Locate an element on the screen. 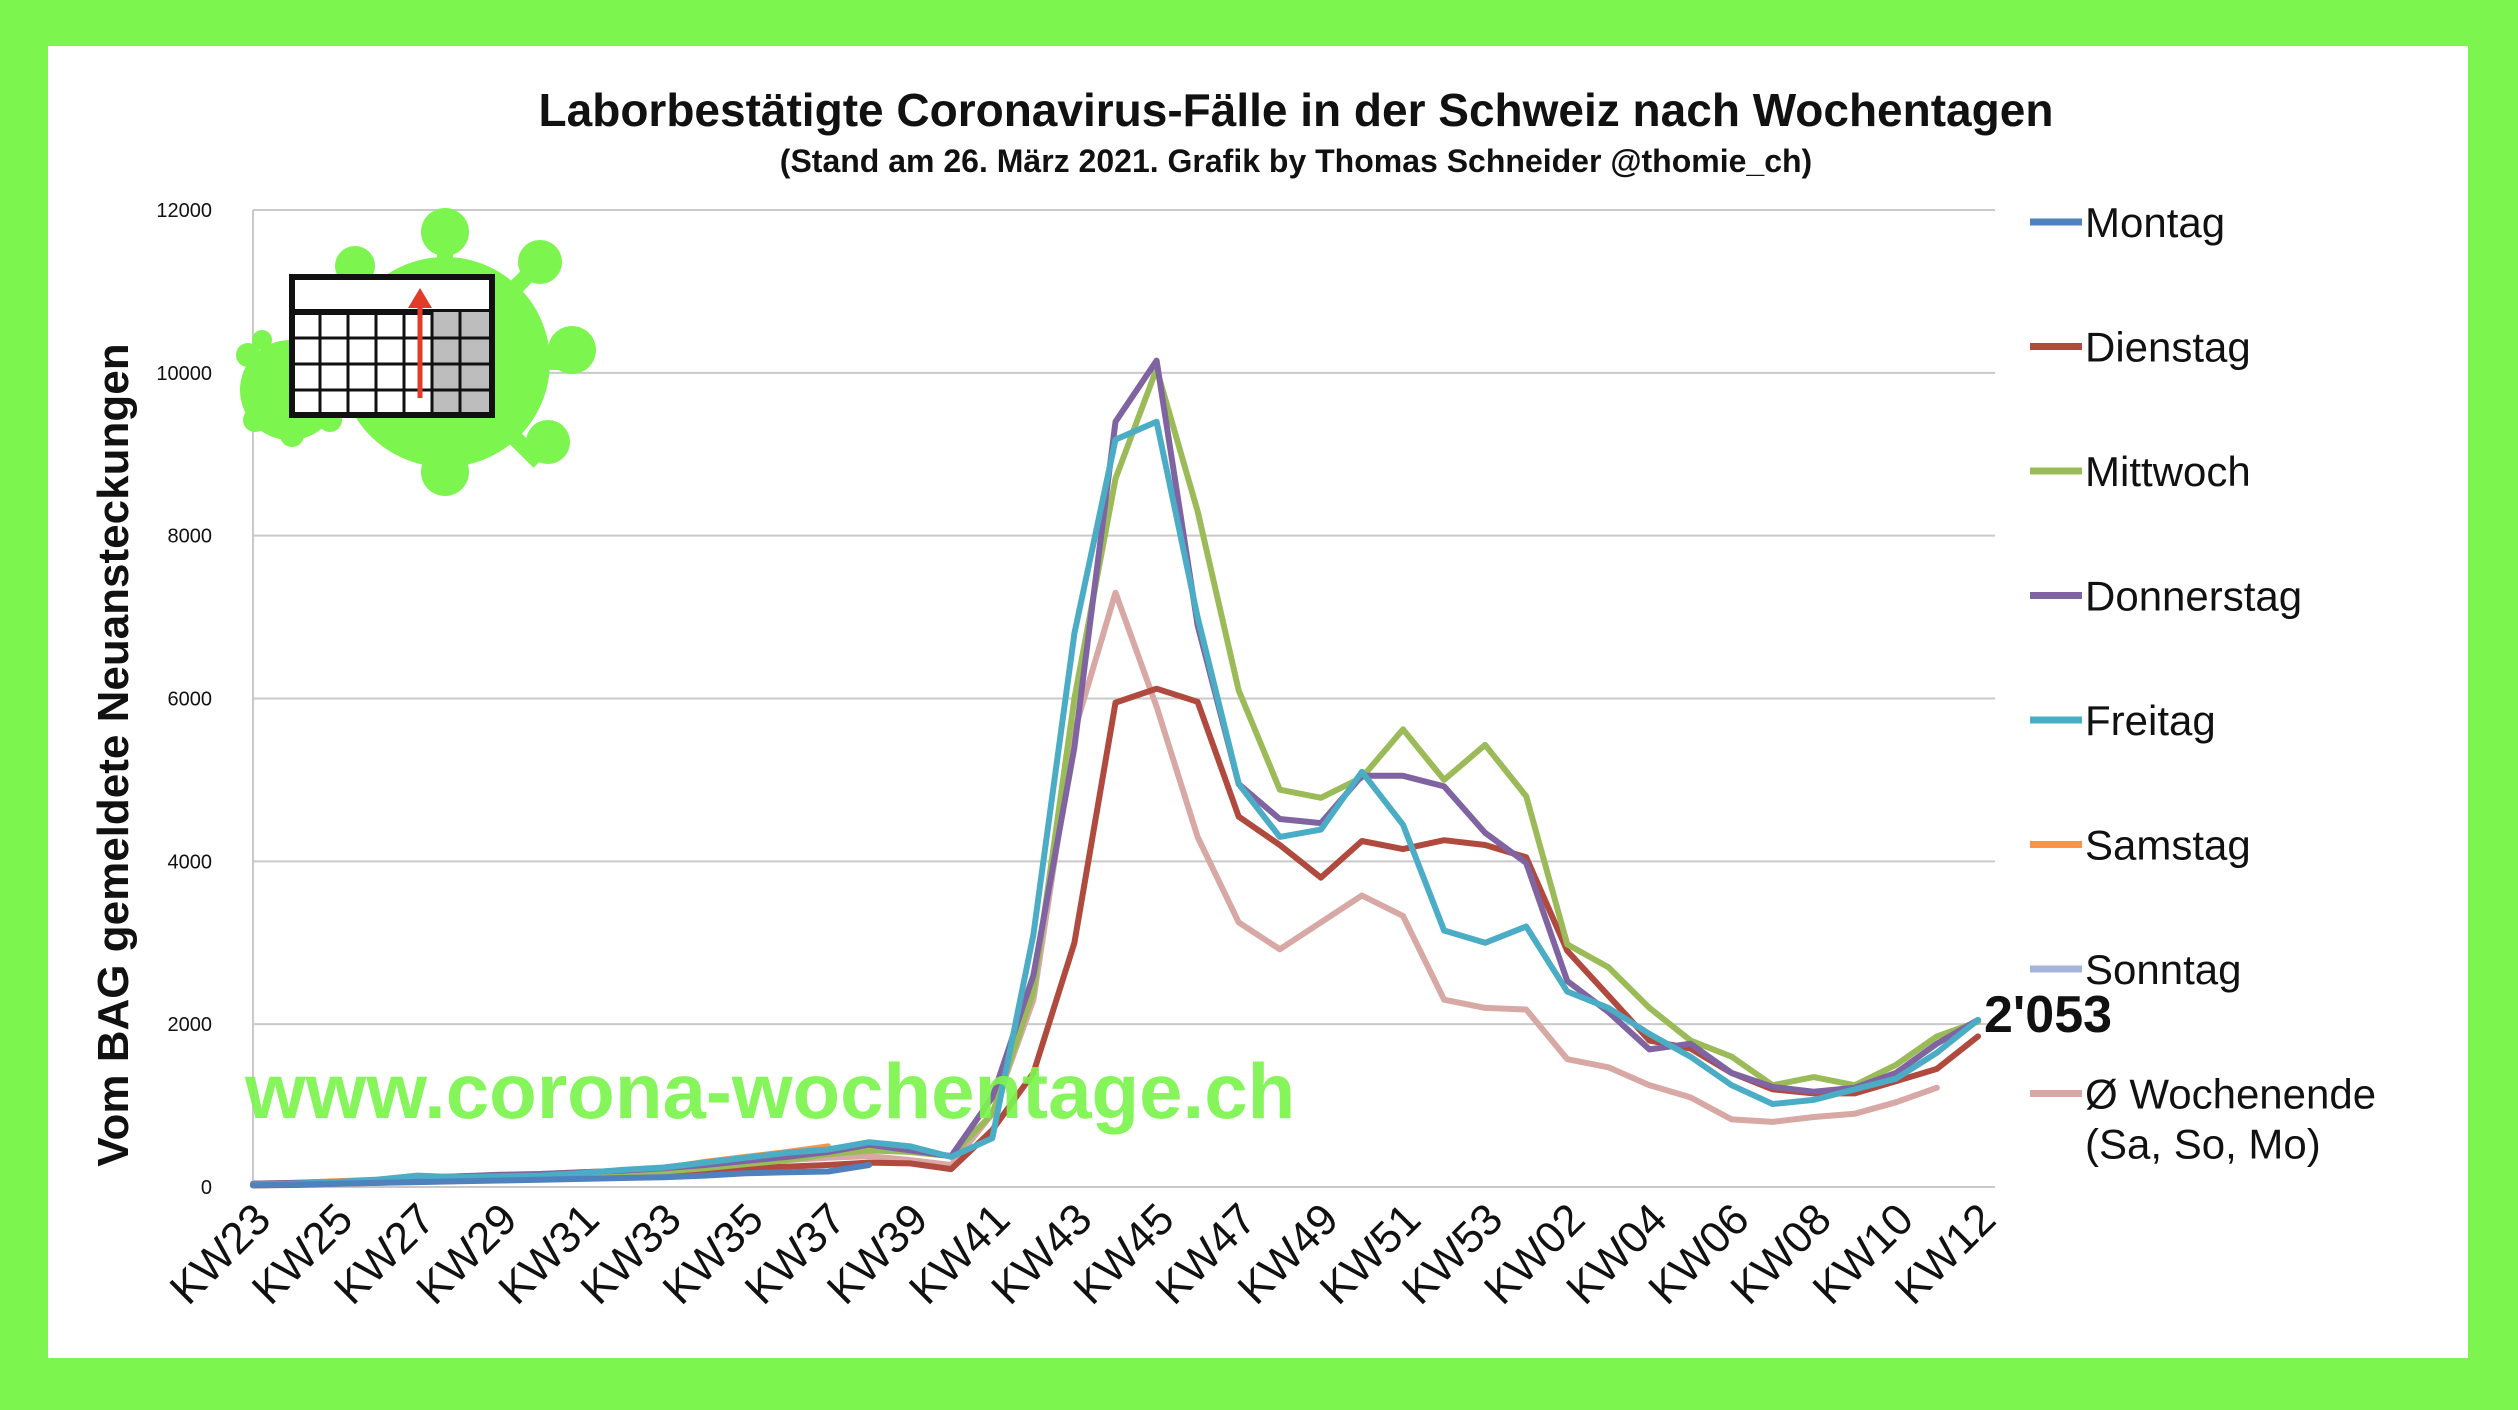  y-tick-label: 6000 is located at coordinates (190, 700).